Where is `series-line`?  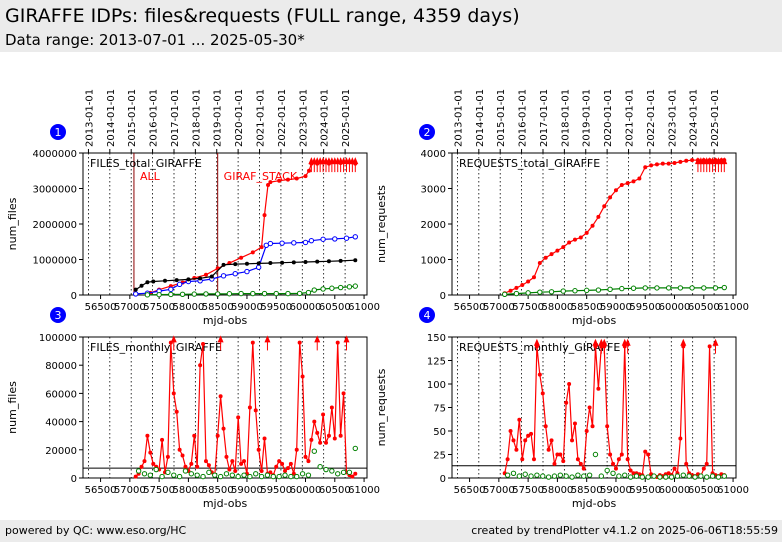 series-line is located at coordinates (614, 411).